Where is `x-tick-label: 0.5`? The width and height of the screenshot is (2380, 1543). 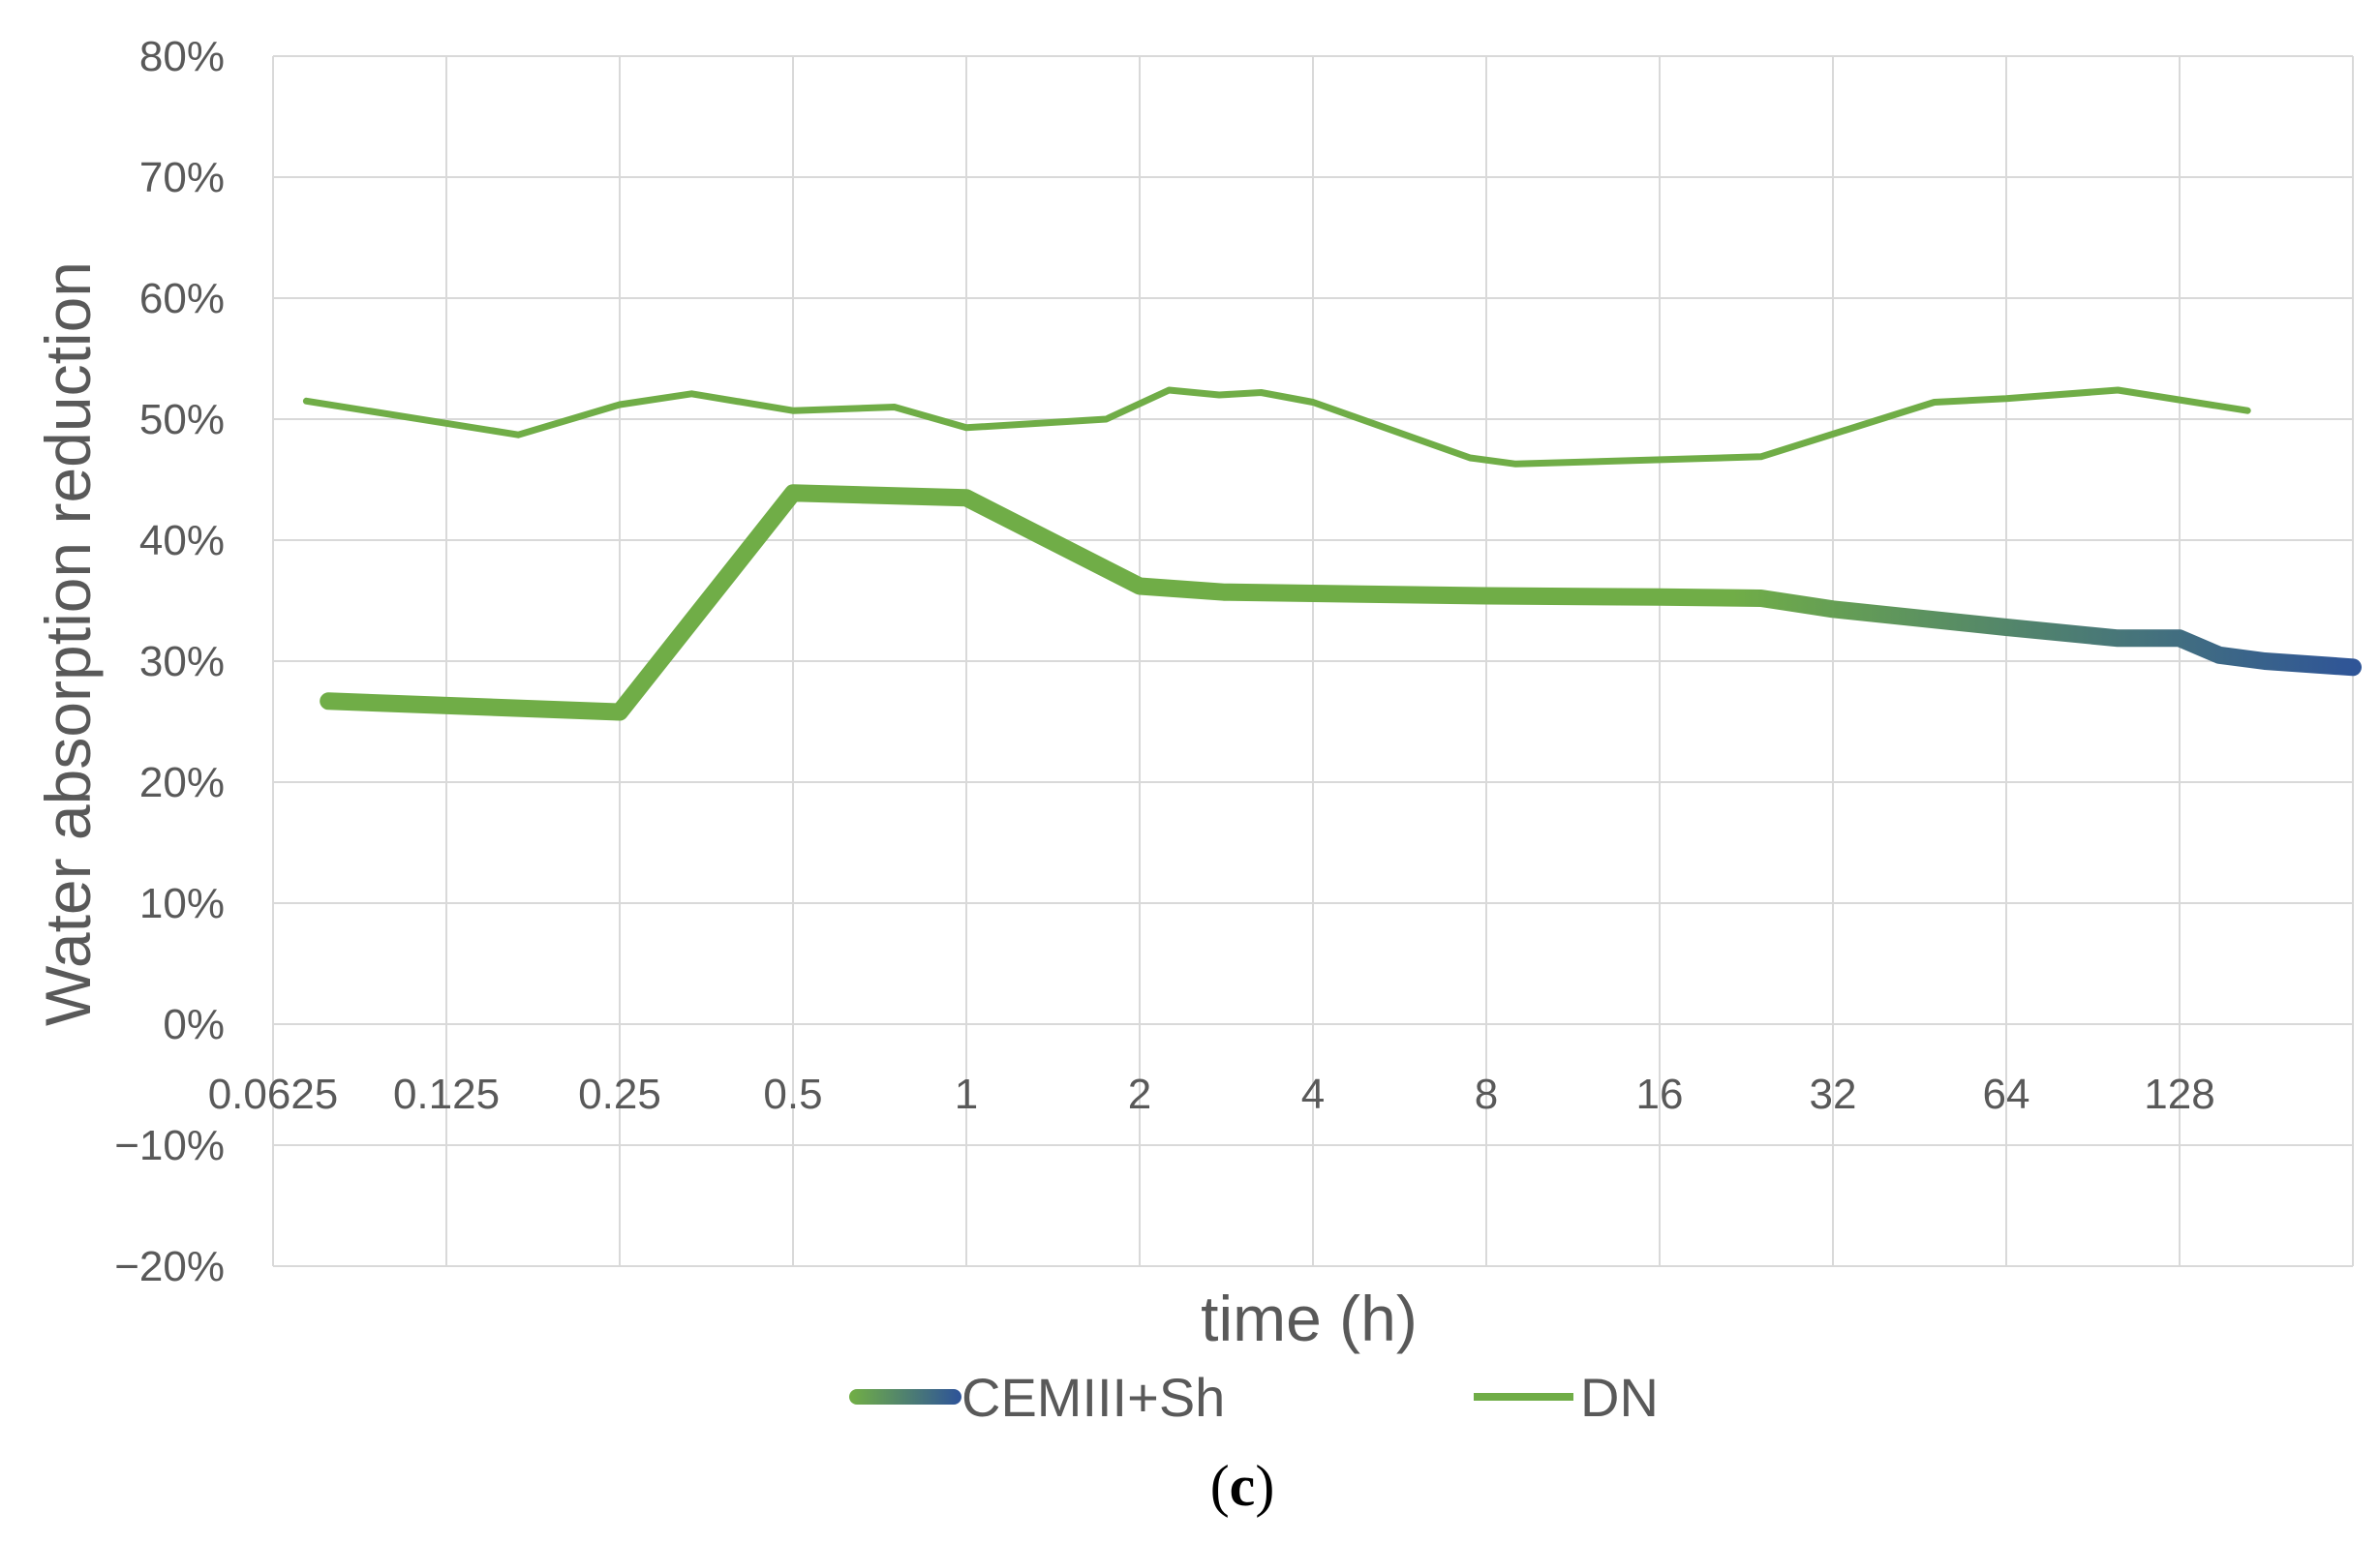
x-tick-label: 0.5 is located at coordinates (793, 1094).